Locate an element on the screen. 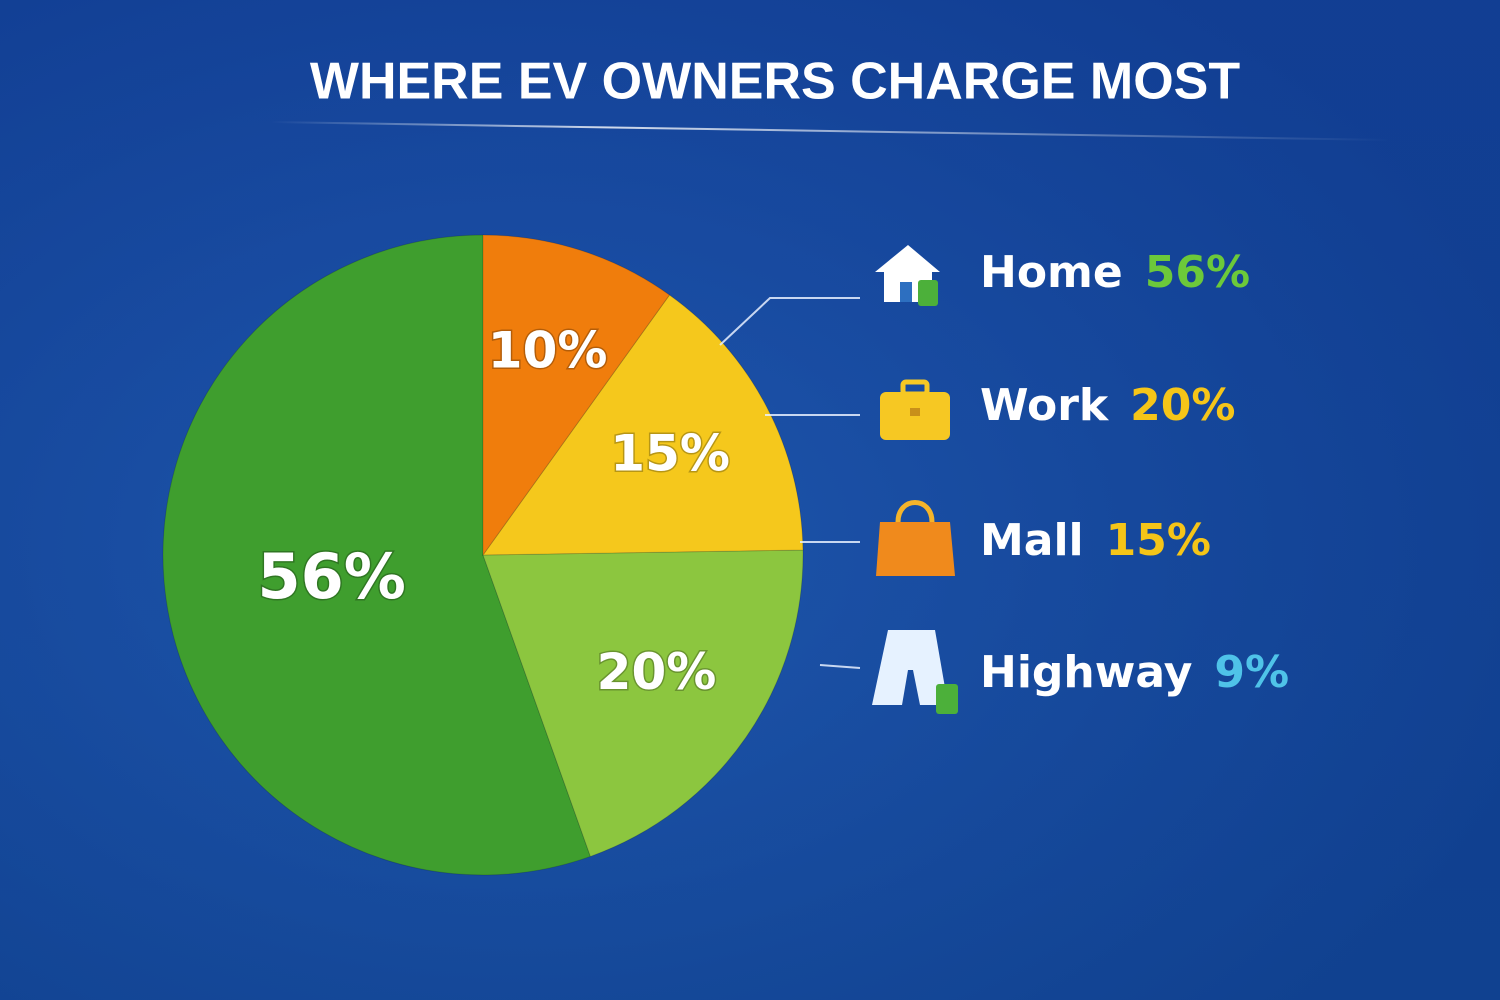  legend-value: 56% is located at coordinates (1197, 272).